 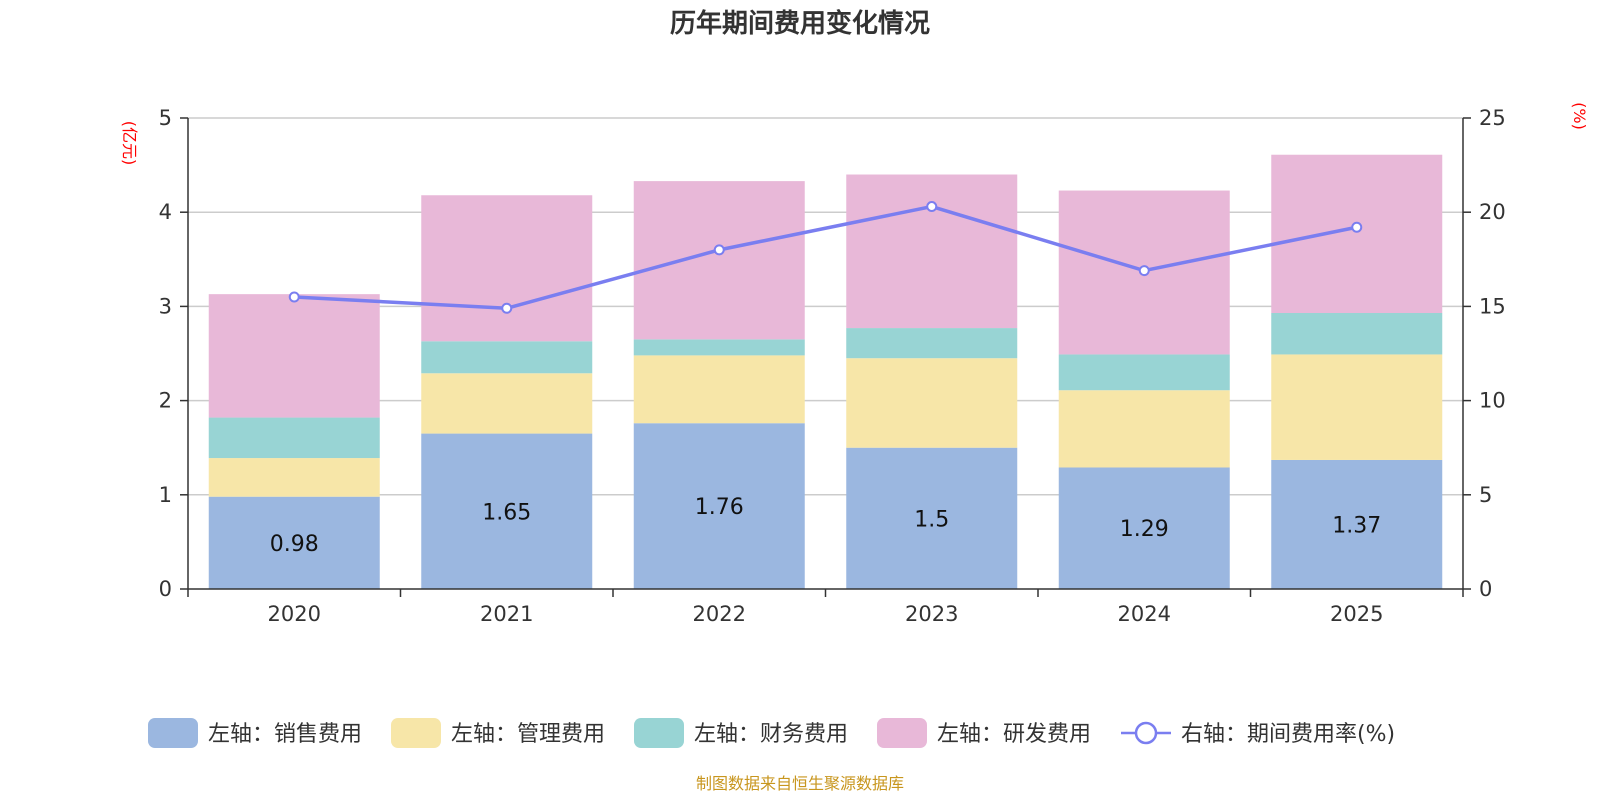 What do you see at coordinates (1014, 734) in the screenshot?
I see `legend-label: 左轴：研发费用` at bounding box center [1014, 734].